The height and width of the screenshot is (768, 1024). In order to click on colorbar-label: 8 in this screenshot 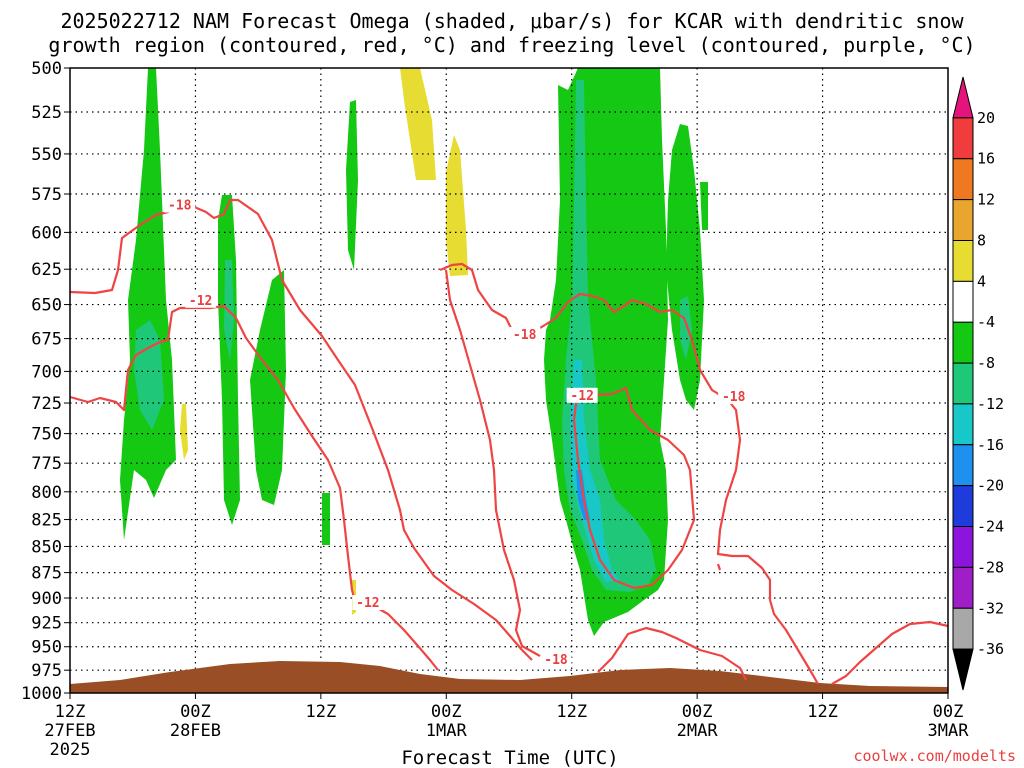, I will do `click(981, 240)`.